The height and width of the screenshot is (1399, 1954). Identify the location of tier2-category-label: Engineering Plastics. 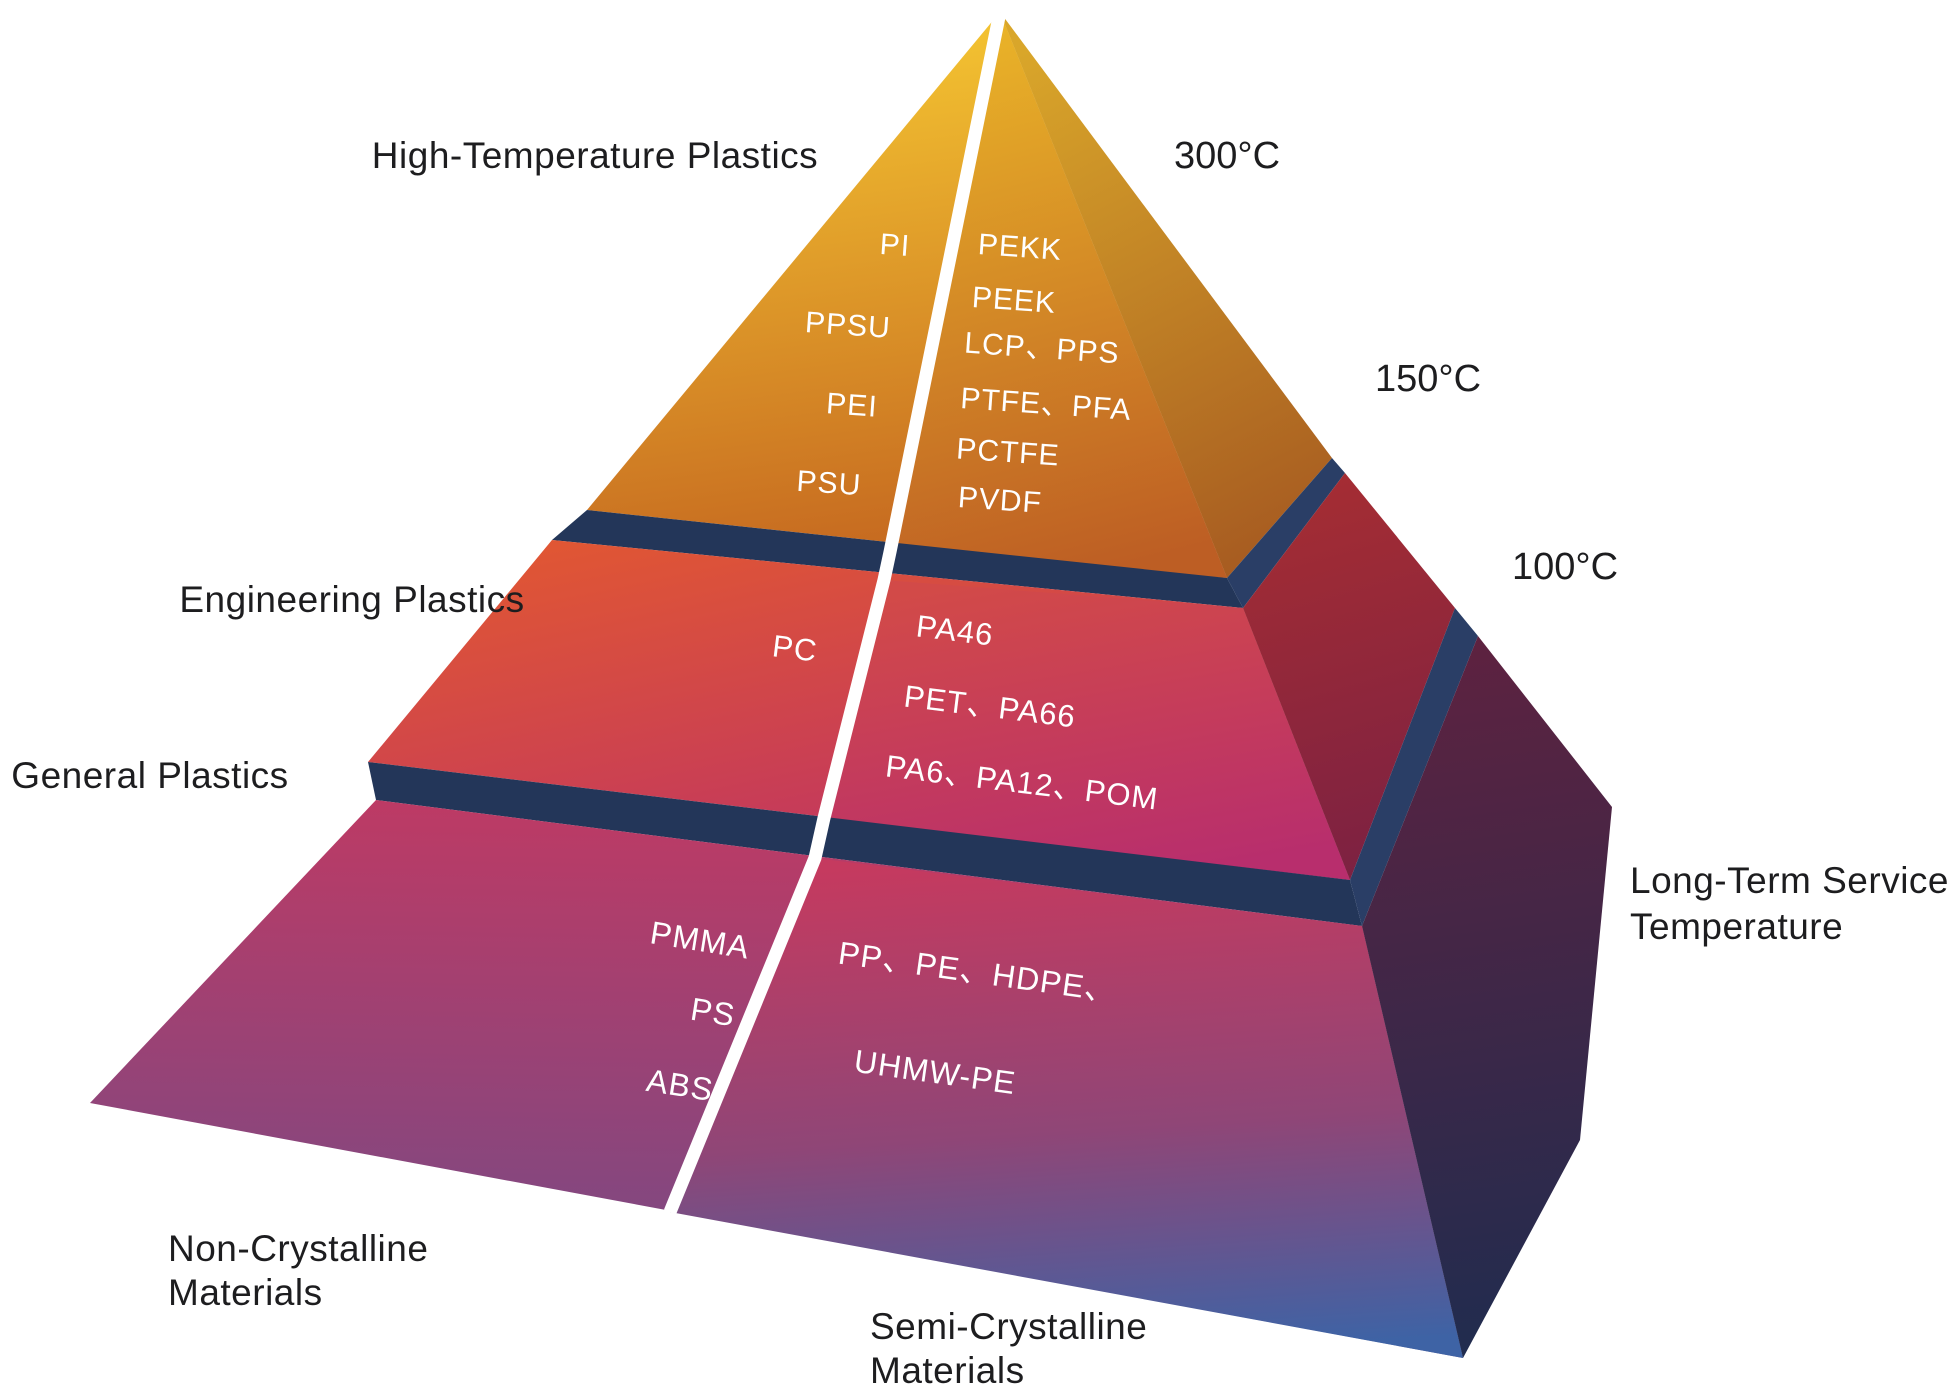
(351, 599).